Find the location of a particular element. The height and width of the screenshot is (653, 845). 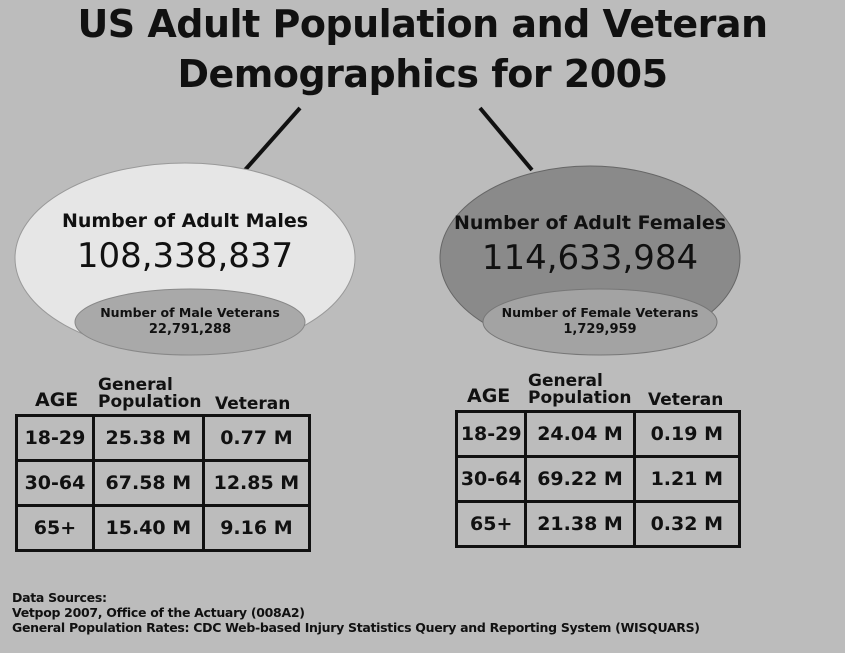

footnote: Data Sources: is located at coordinates (59, 597).